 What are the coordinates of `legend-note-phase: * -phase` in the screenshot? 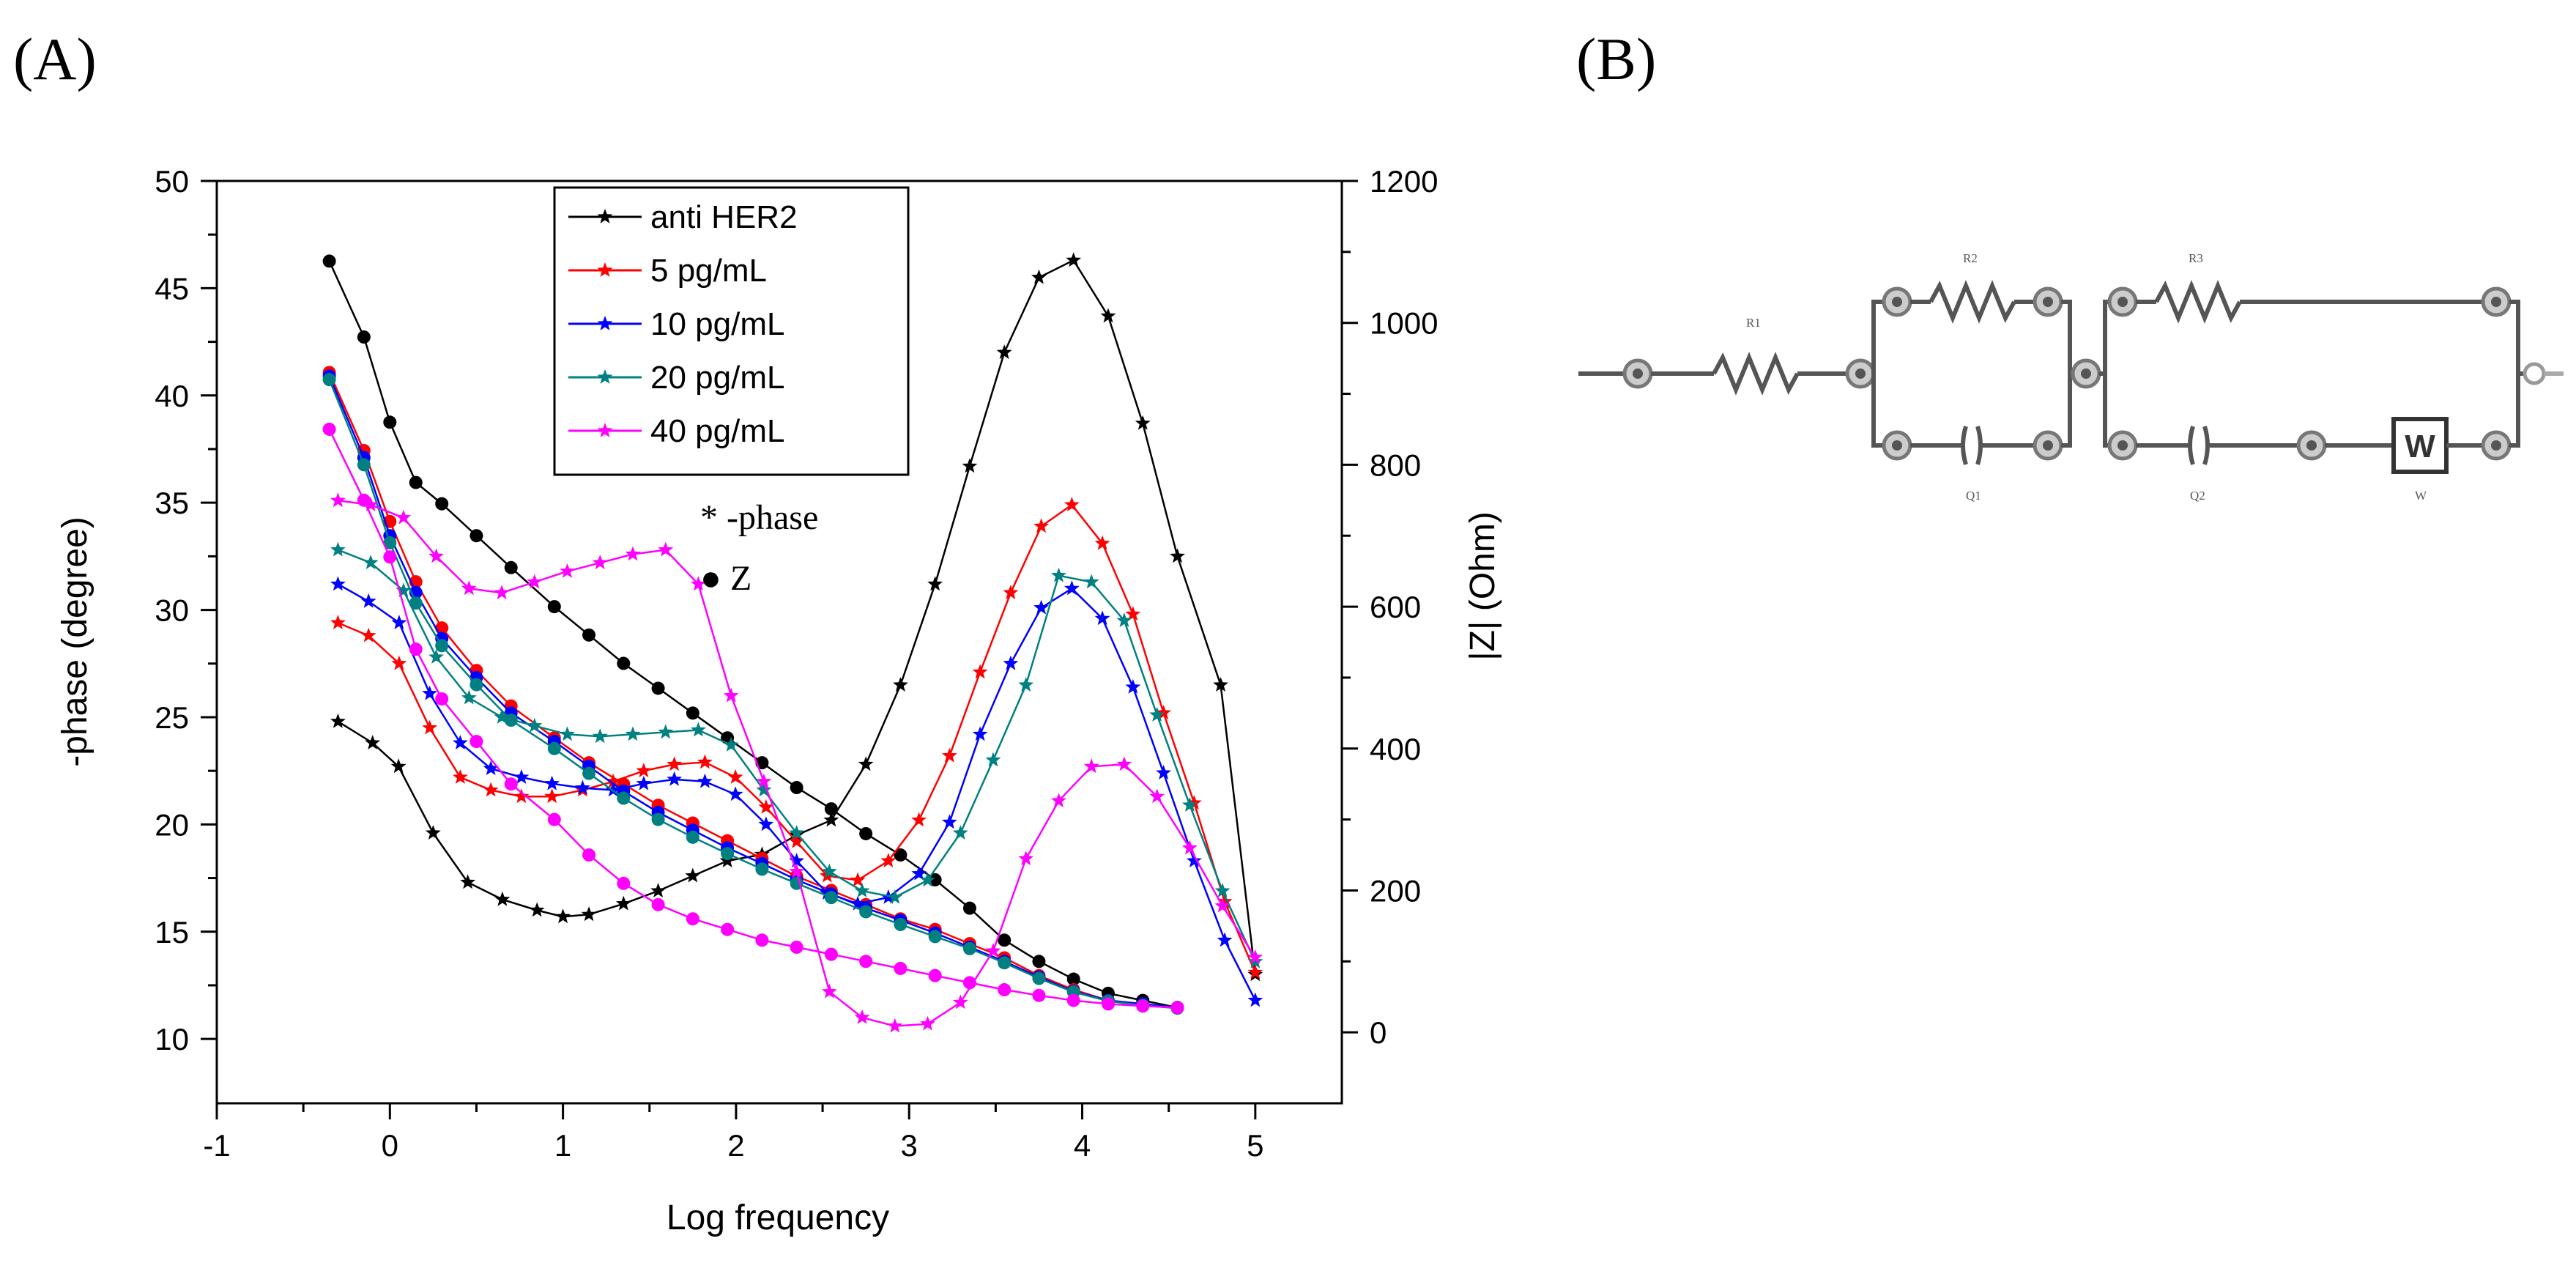 It's located at (759, 517).